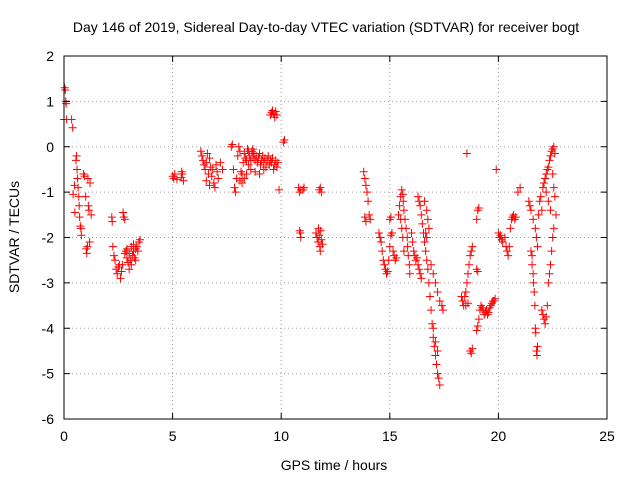 The image size is (640, 480). Describe the element at coordinates (50, 147) in the screenshot. I see `y-tick-label: 0` at that location.